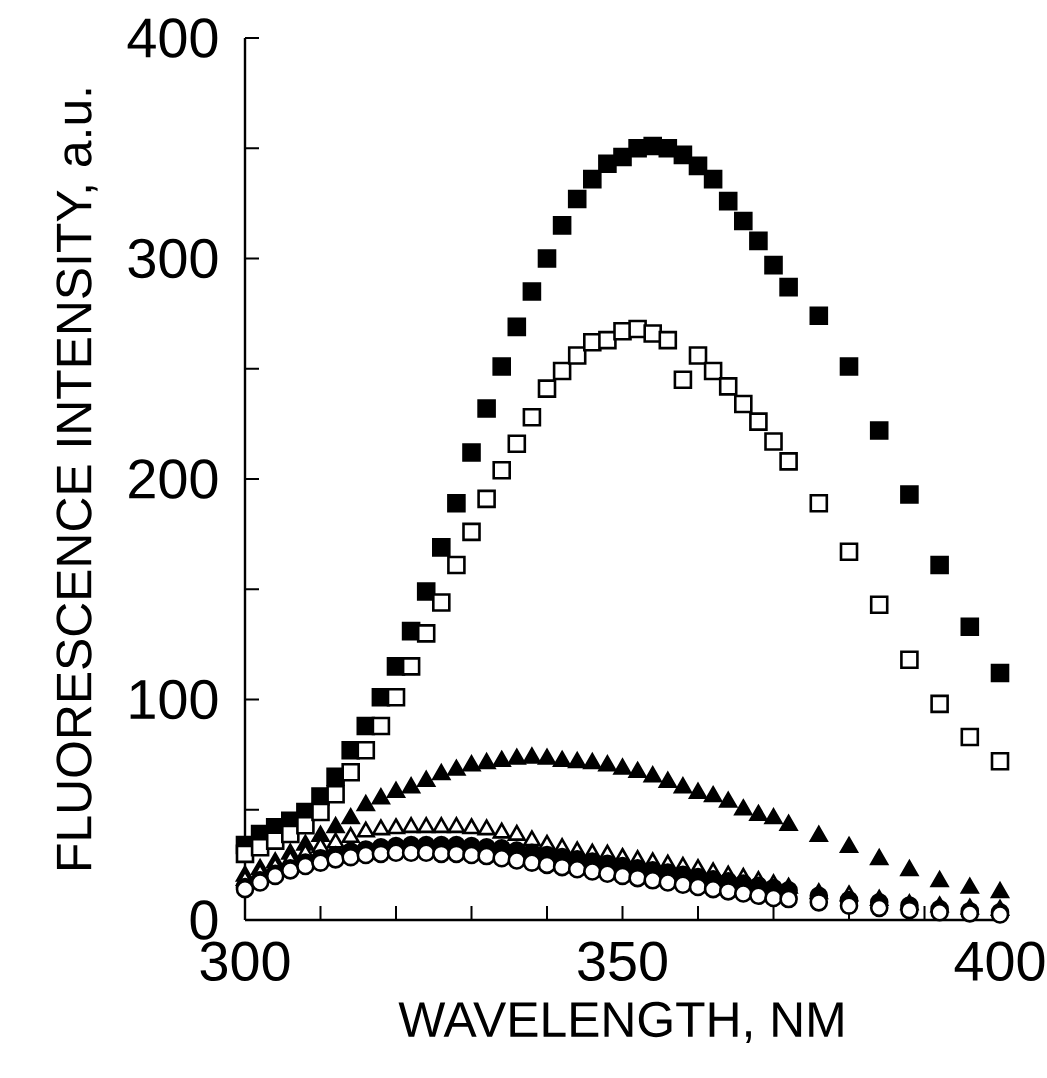  What do you see at coordinates (173, 479) in the screenshot?
I see `y-tick-label: 200` at bounding box center [173, 479].